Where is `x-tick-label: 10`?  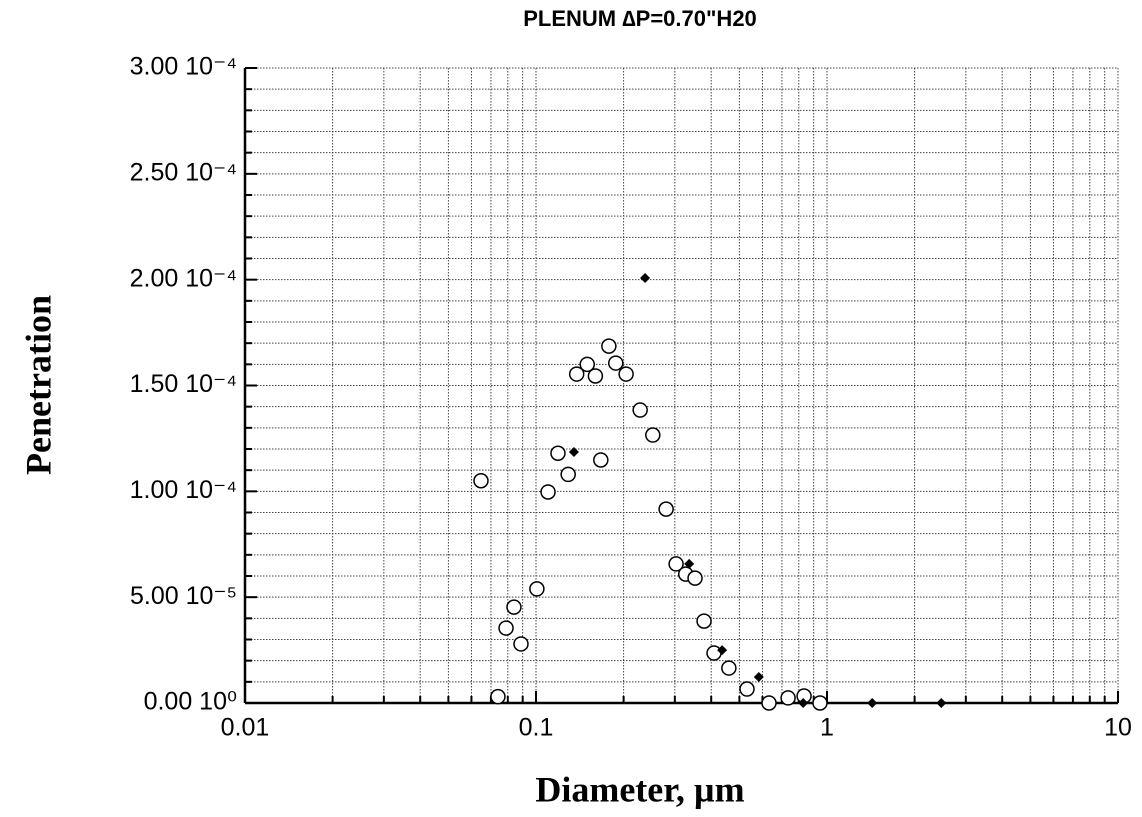 x-tick-label: 10 is located at coordinates (1118, 728).